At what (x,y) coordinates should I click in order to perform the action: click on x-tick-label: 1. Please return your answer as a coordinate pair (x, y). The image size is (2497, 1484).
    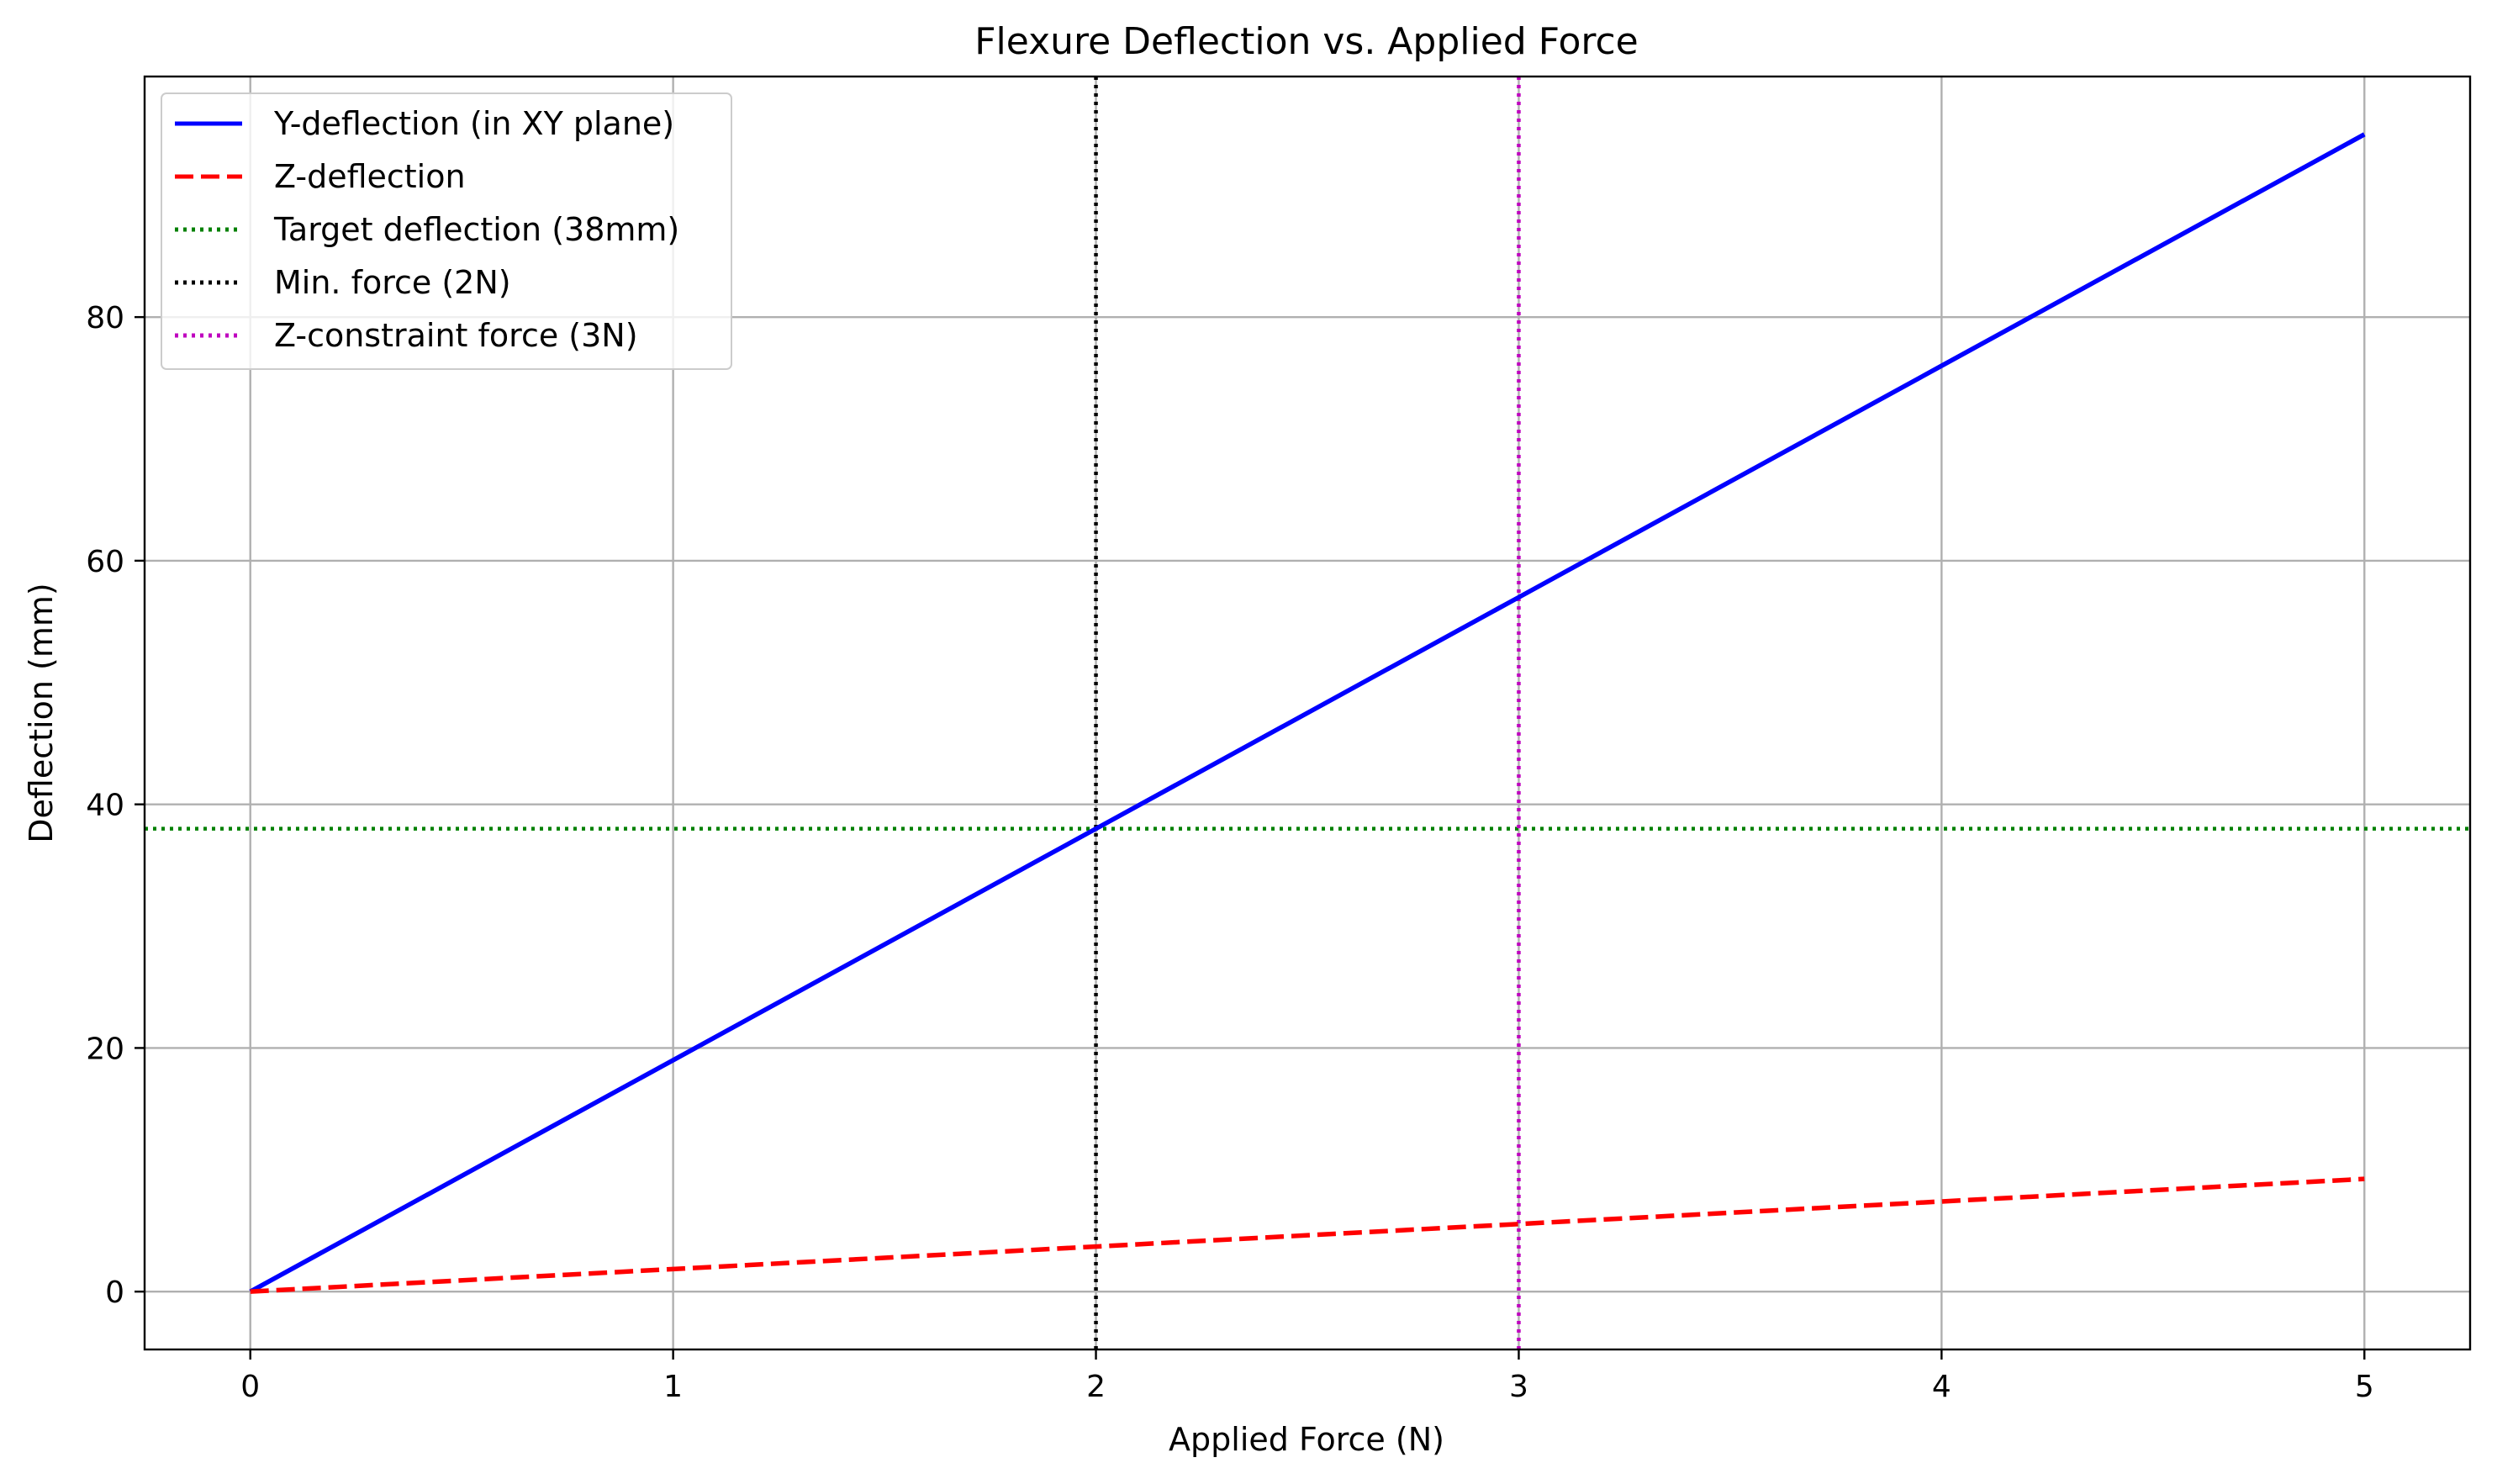
    Looking at the image, I should click on (673, 1387).